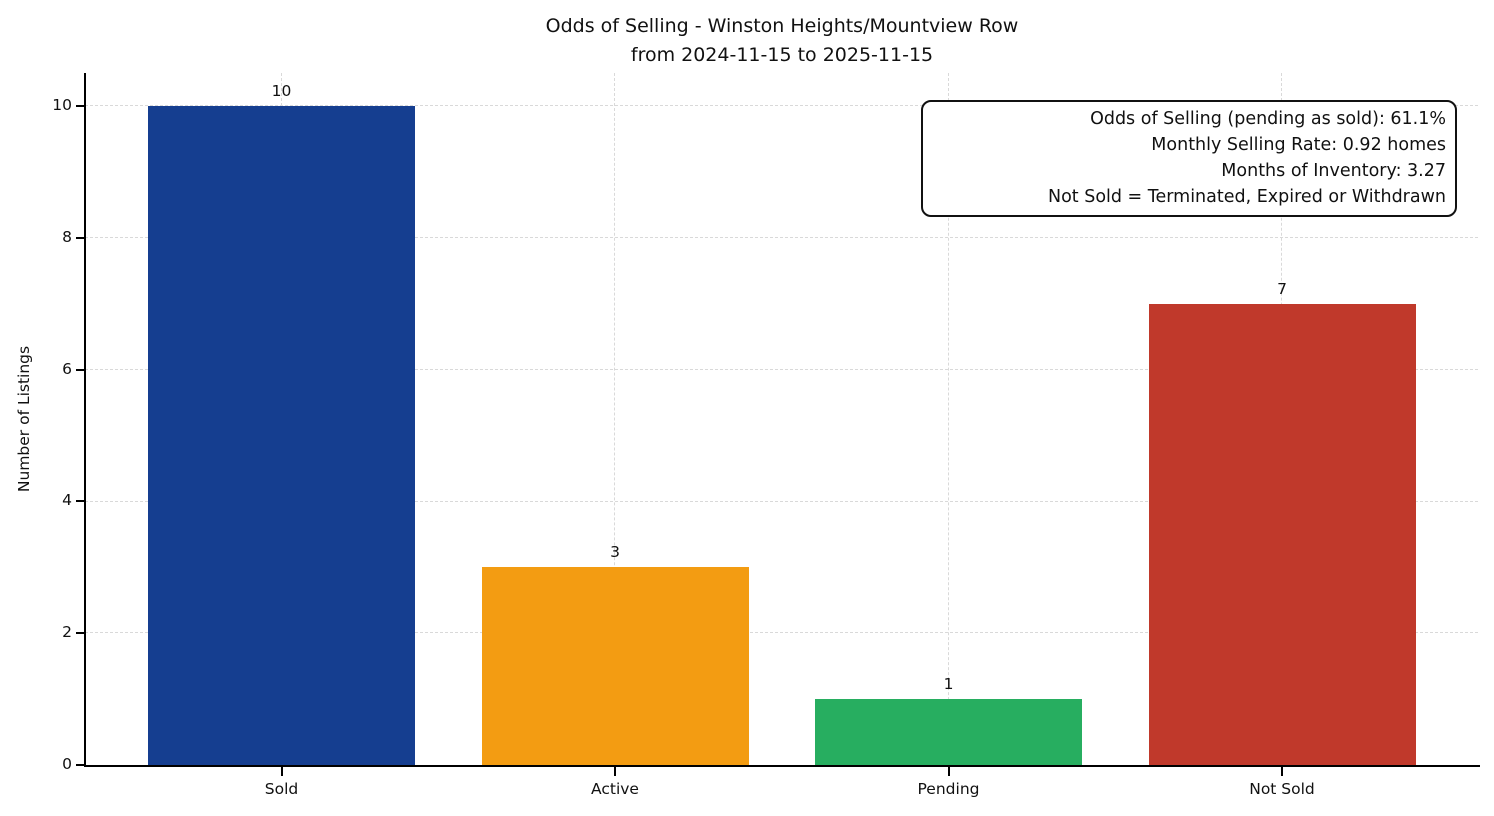 The height and width of the screenshot is (816, 1494). I want to click on bar-active, so click(615, 666).